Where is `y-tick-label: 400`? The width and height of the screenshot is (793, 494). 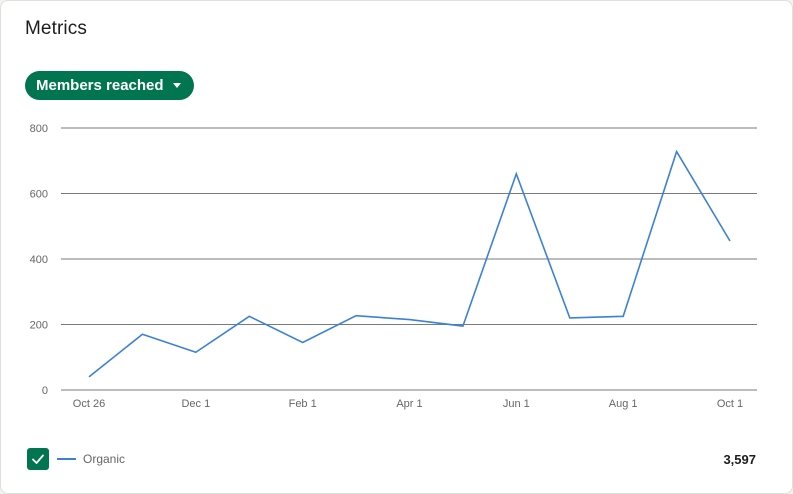
y-tick-label: 400 is located at coordinates (39, 260).